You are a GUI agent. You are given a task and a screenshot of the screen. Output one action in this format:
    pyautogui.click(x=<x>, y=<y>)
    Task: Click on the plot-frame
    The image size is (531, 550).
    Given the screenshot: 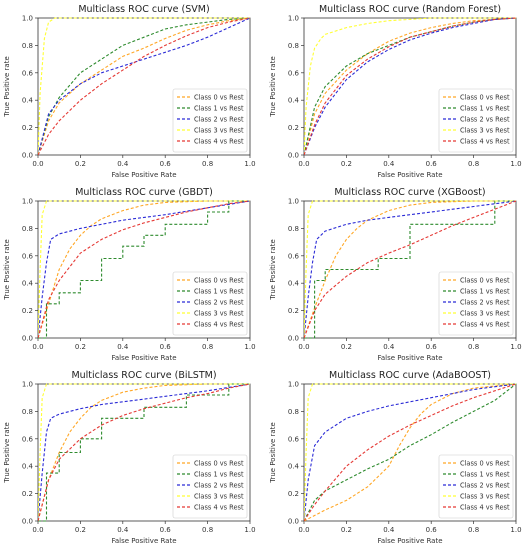 What is the action you would take?
    pyautogui.click(x=410, y=86)
    